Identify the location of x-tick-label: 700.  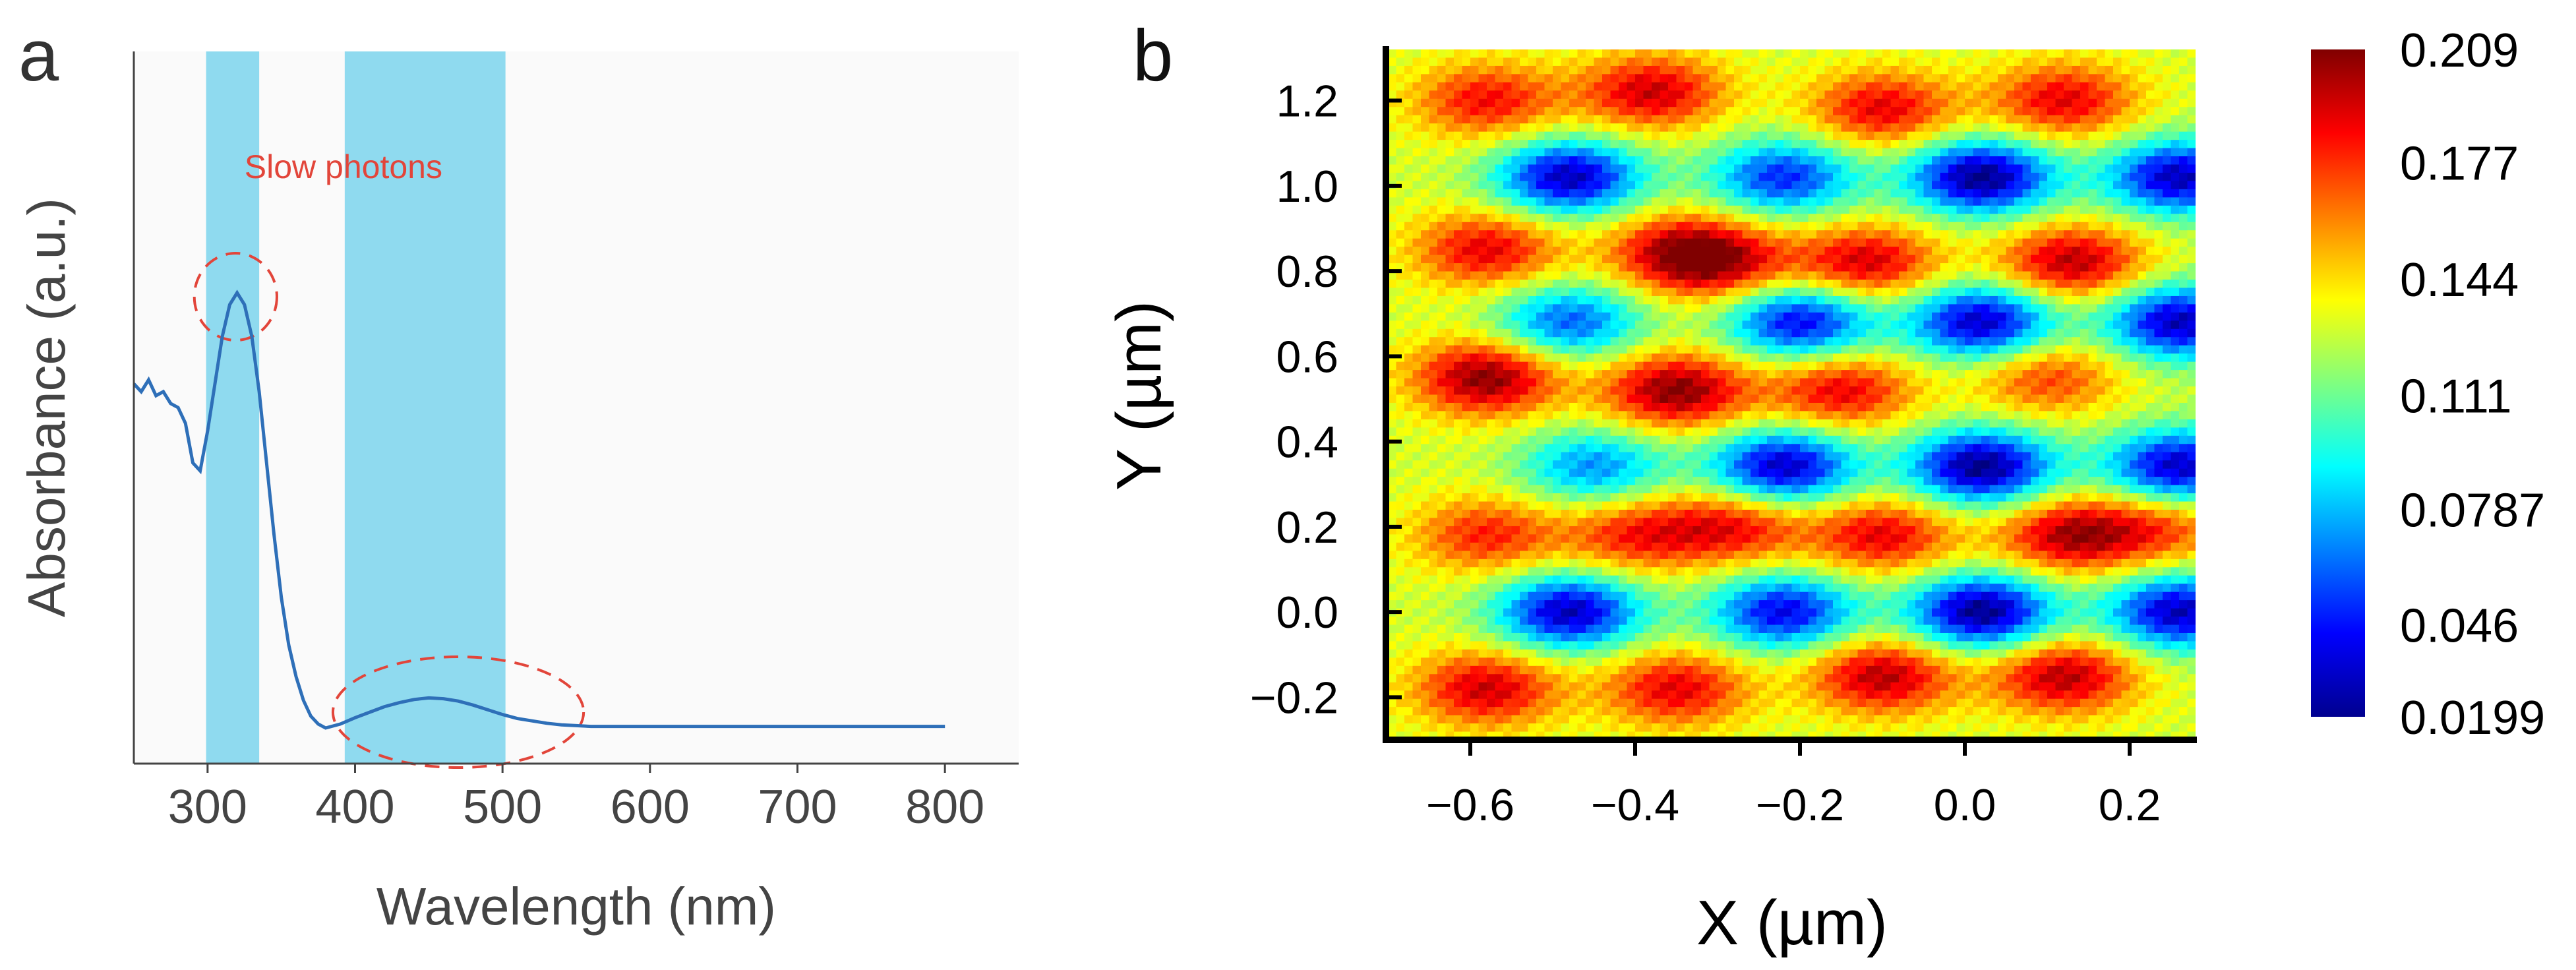
(797, 807).